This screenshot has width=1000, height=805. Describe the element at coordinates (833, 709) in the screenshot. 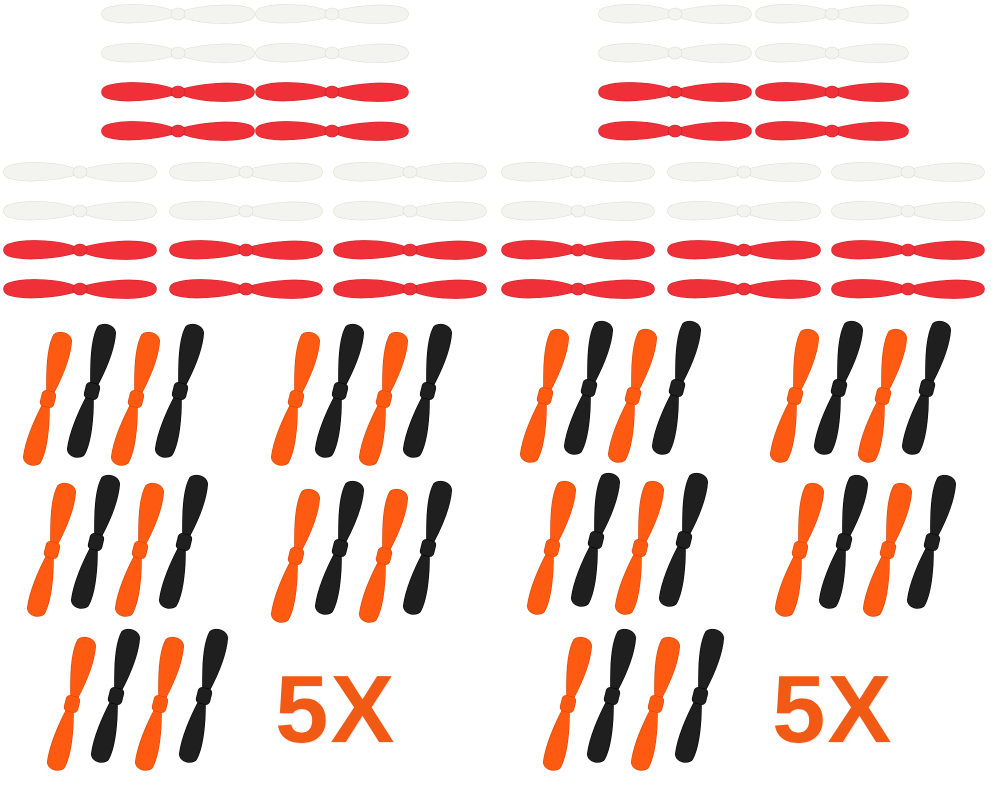

I see `quantity-badge-right: 5X` at that location.